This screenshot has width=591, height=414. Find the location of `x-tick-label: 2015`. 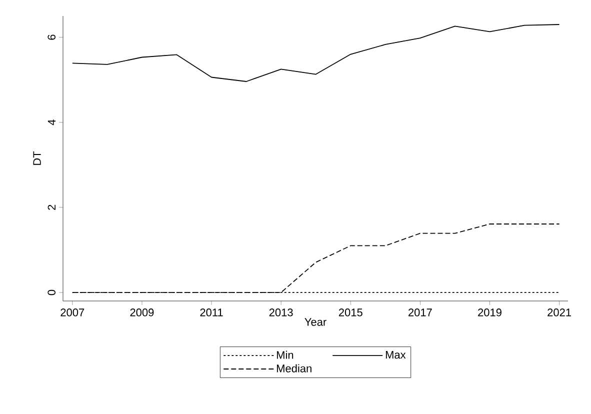

x-tick-label: 2015 is located at coordinates (350, 312).